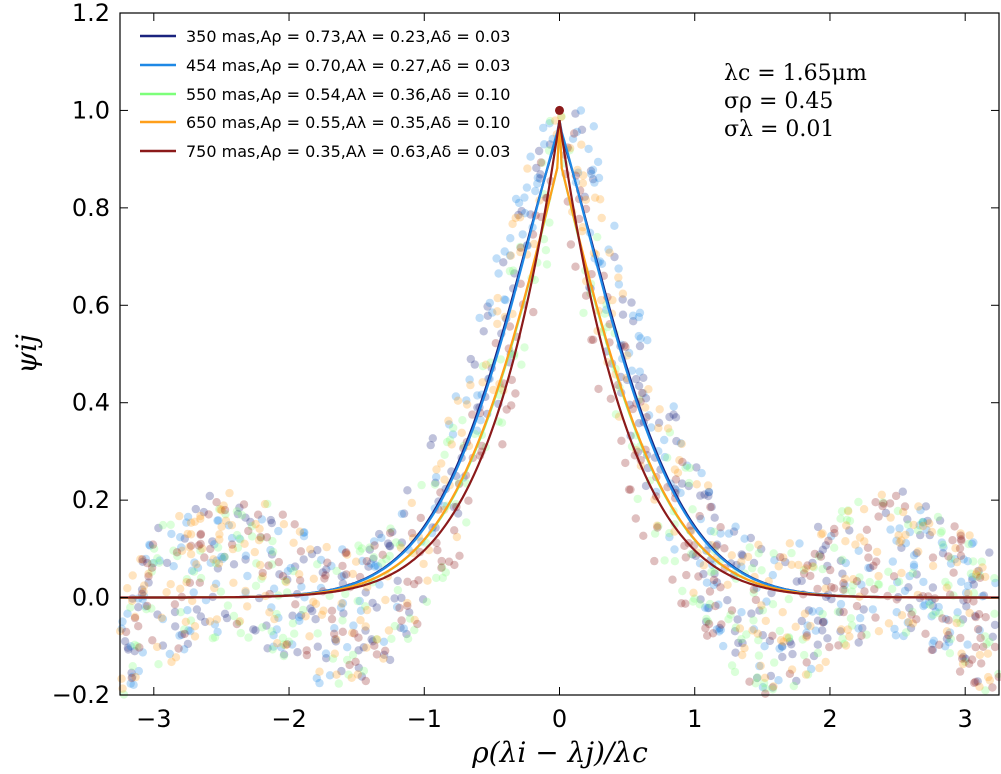 This screenshot has height=774, width=1001. What do you see at coordinates (424, 719) in the screenshot?
I see `x-tick-label: −1` at bounding box center [424, 719].